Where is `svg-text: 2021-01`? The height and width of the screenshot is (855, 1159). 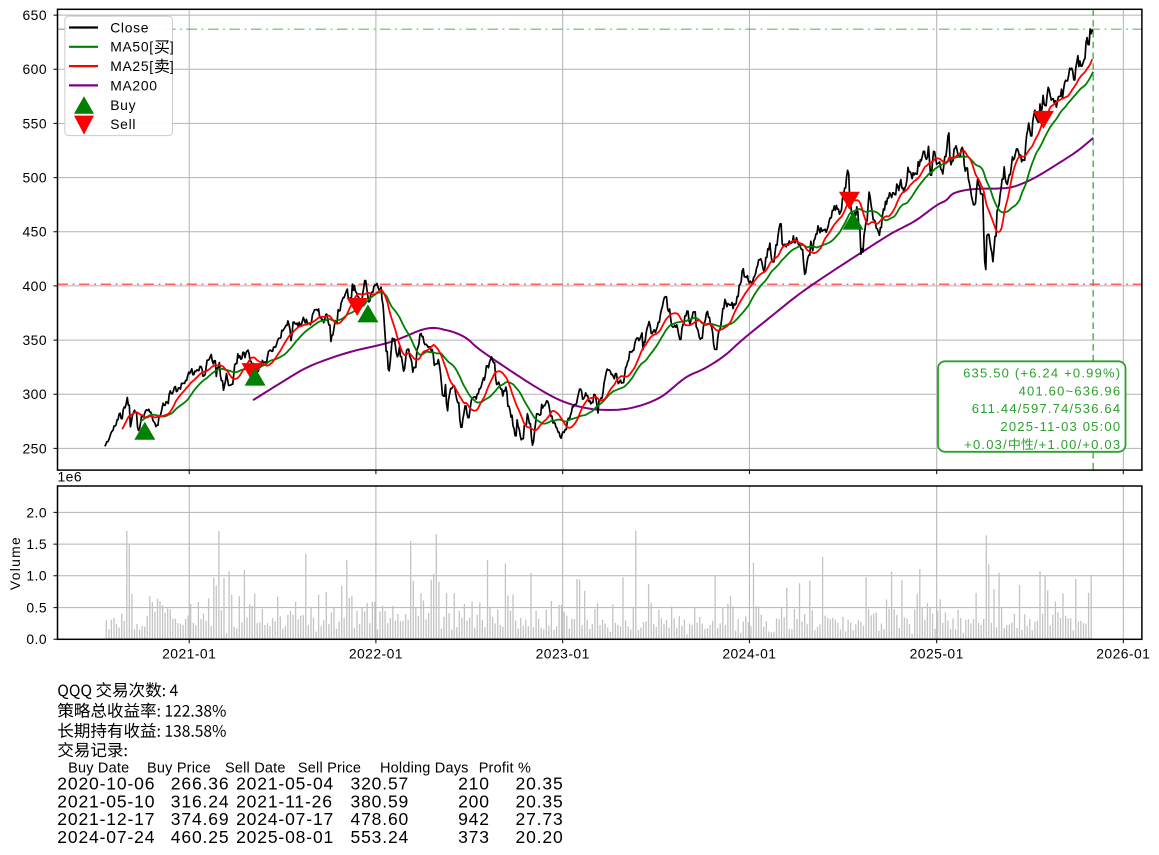 svg-text: 2021-01 is located at coordinates (189, 654).